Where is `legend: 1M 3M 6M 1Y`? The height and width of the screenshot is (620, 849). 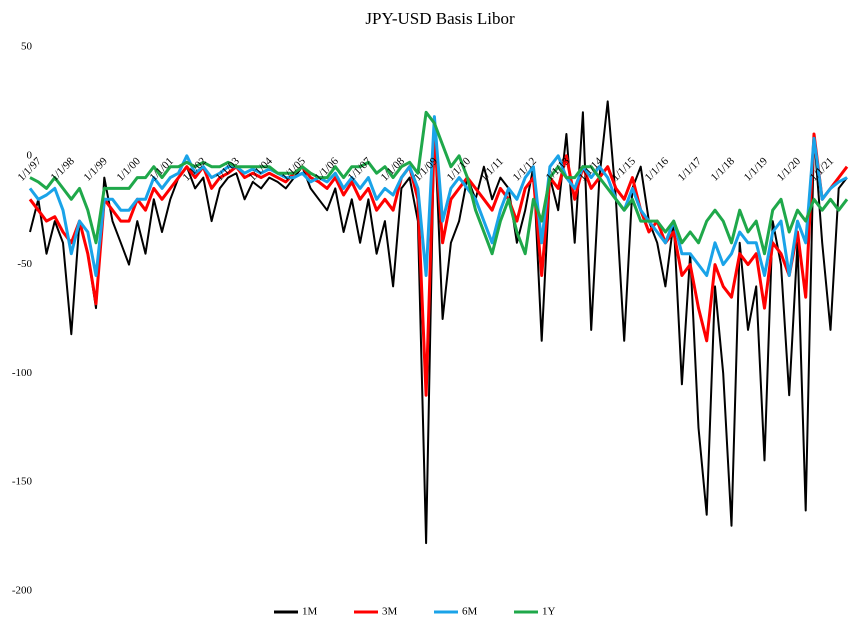 legend: 1M 3M 6M 1Y is located at coordinates (415, 612).